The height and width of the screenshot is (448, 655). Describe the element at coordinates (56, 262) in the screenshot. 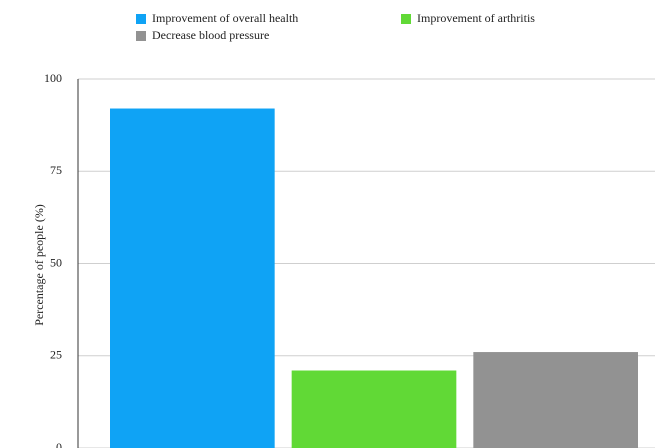

I see `y-tick-label: 50` at that location.